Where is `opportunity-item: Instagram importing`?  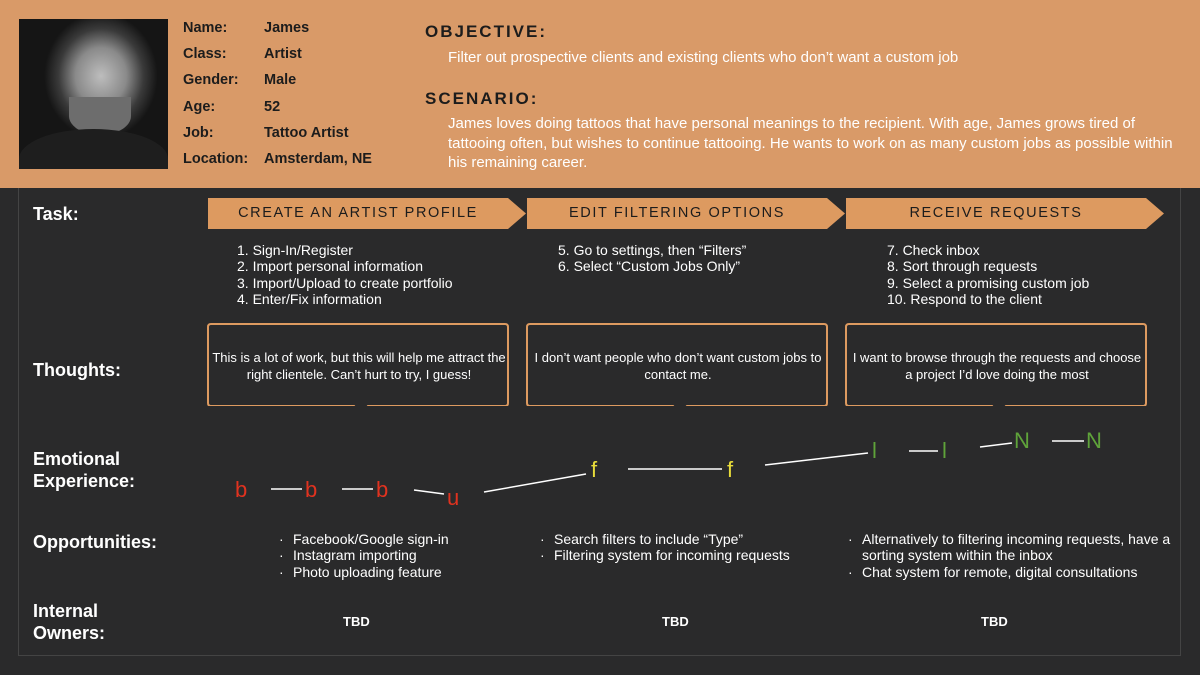
opportunity-item: Instagram importing is located at coordinates (399, 555).